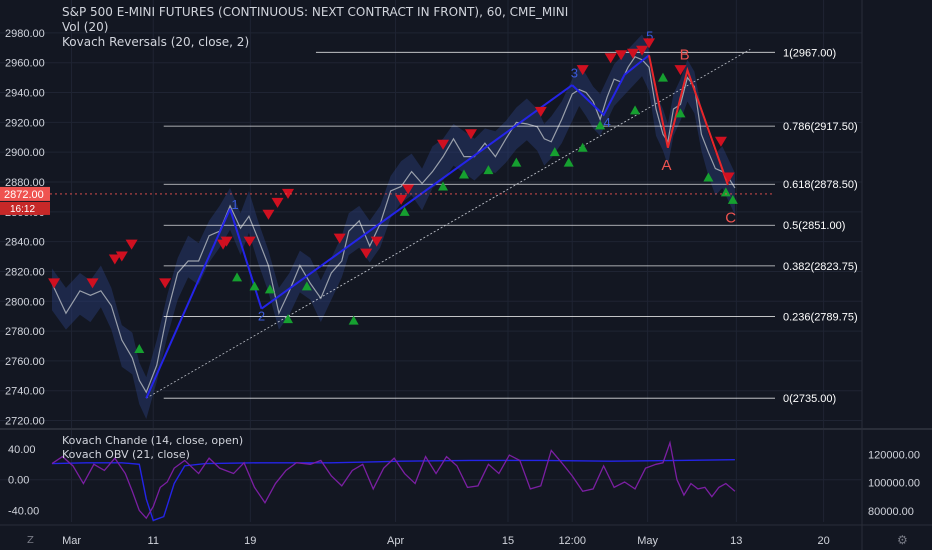 This screenshot has width=932, height=550. What do you see at coordinates (649, 35) in the screenshot?
I see `wave-label-5: 5` at bounding box center [649, 35].